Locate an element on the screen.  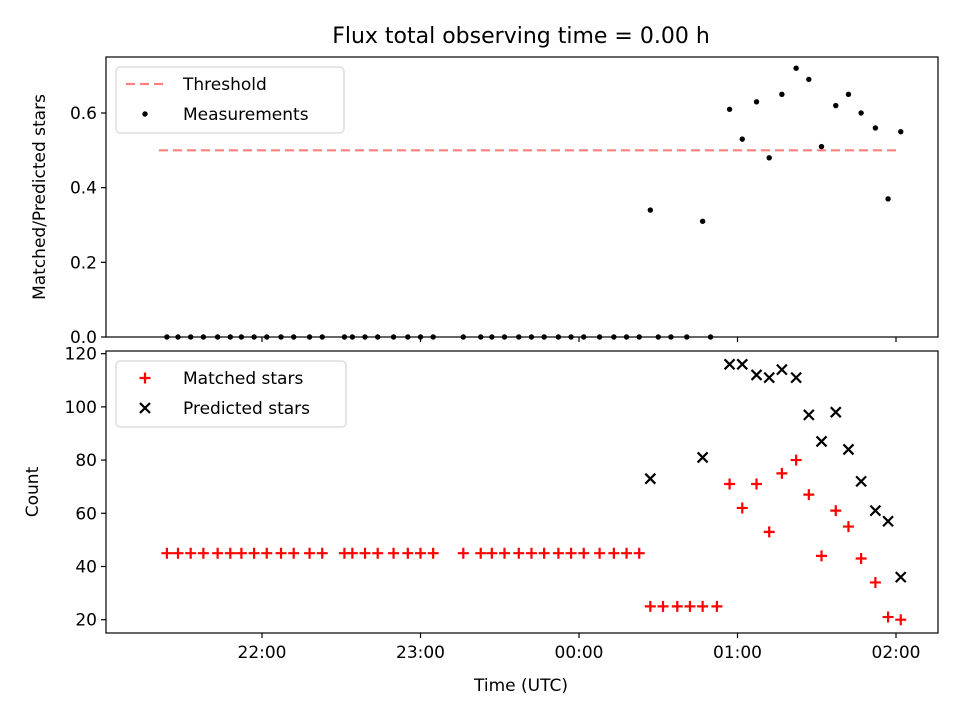
legend-matched-label: Matched stars is located at coordinates (243, 379).